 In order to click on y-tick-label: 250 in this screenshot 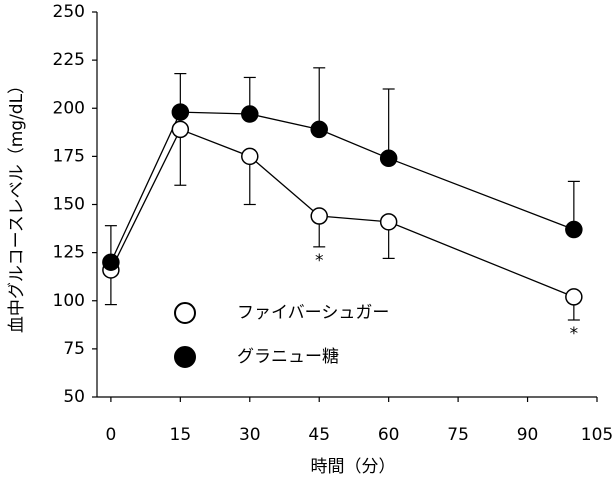, I will do `click(69, 12)`.